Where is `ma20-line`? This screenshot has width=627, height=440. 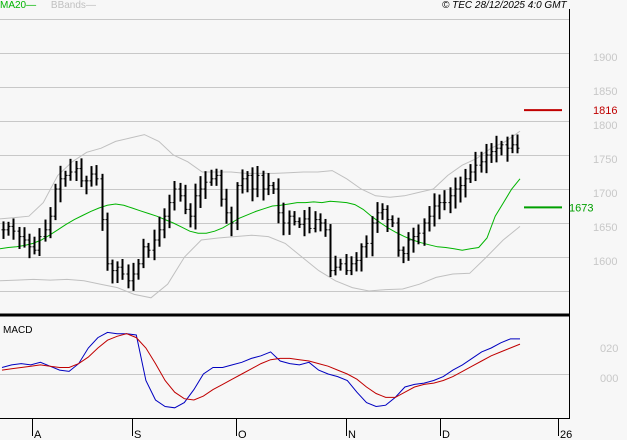
ma20-line is located at coordinates (260, 214).